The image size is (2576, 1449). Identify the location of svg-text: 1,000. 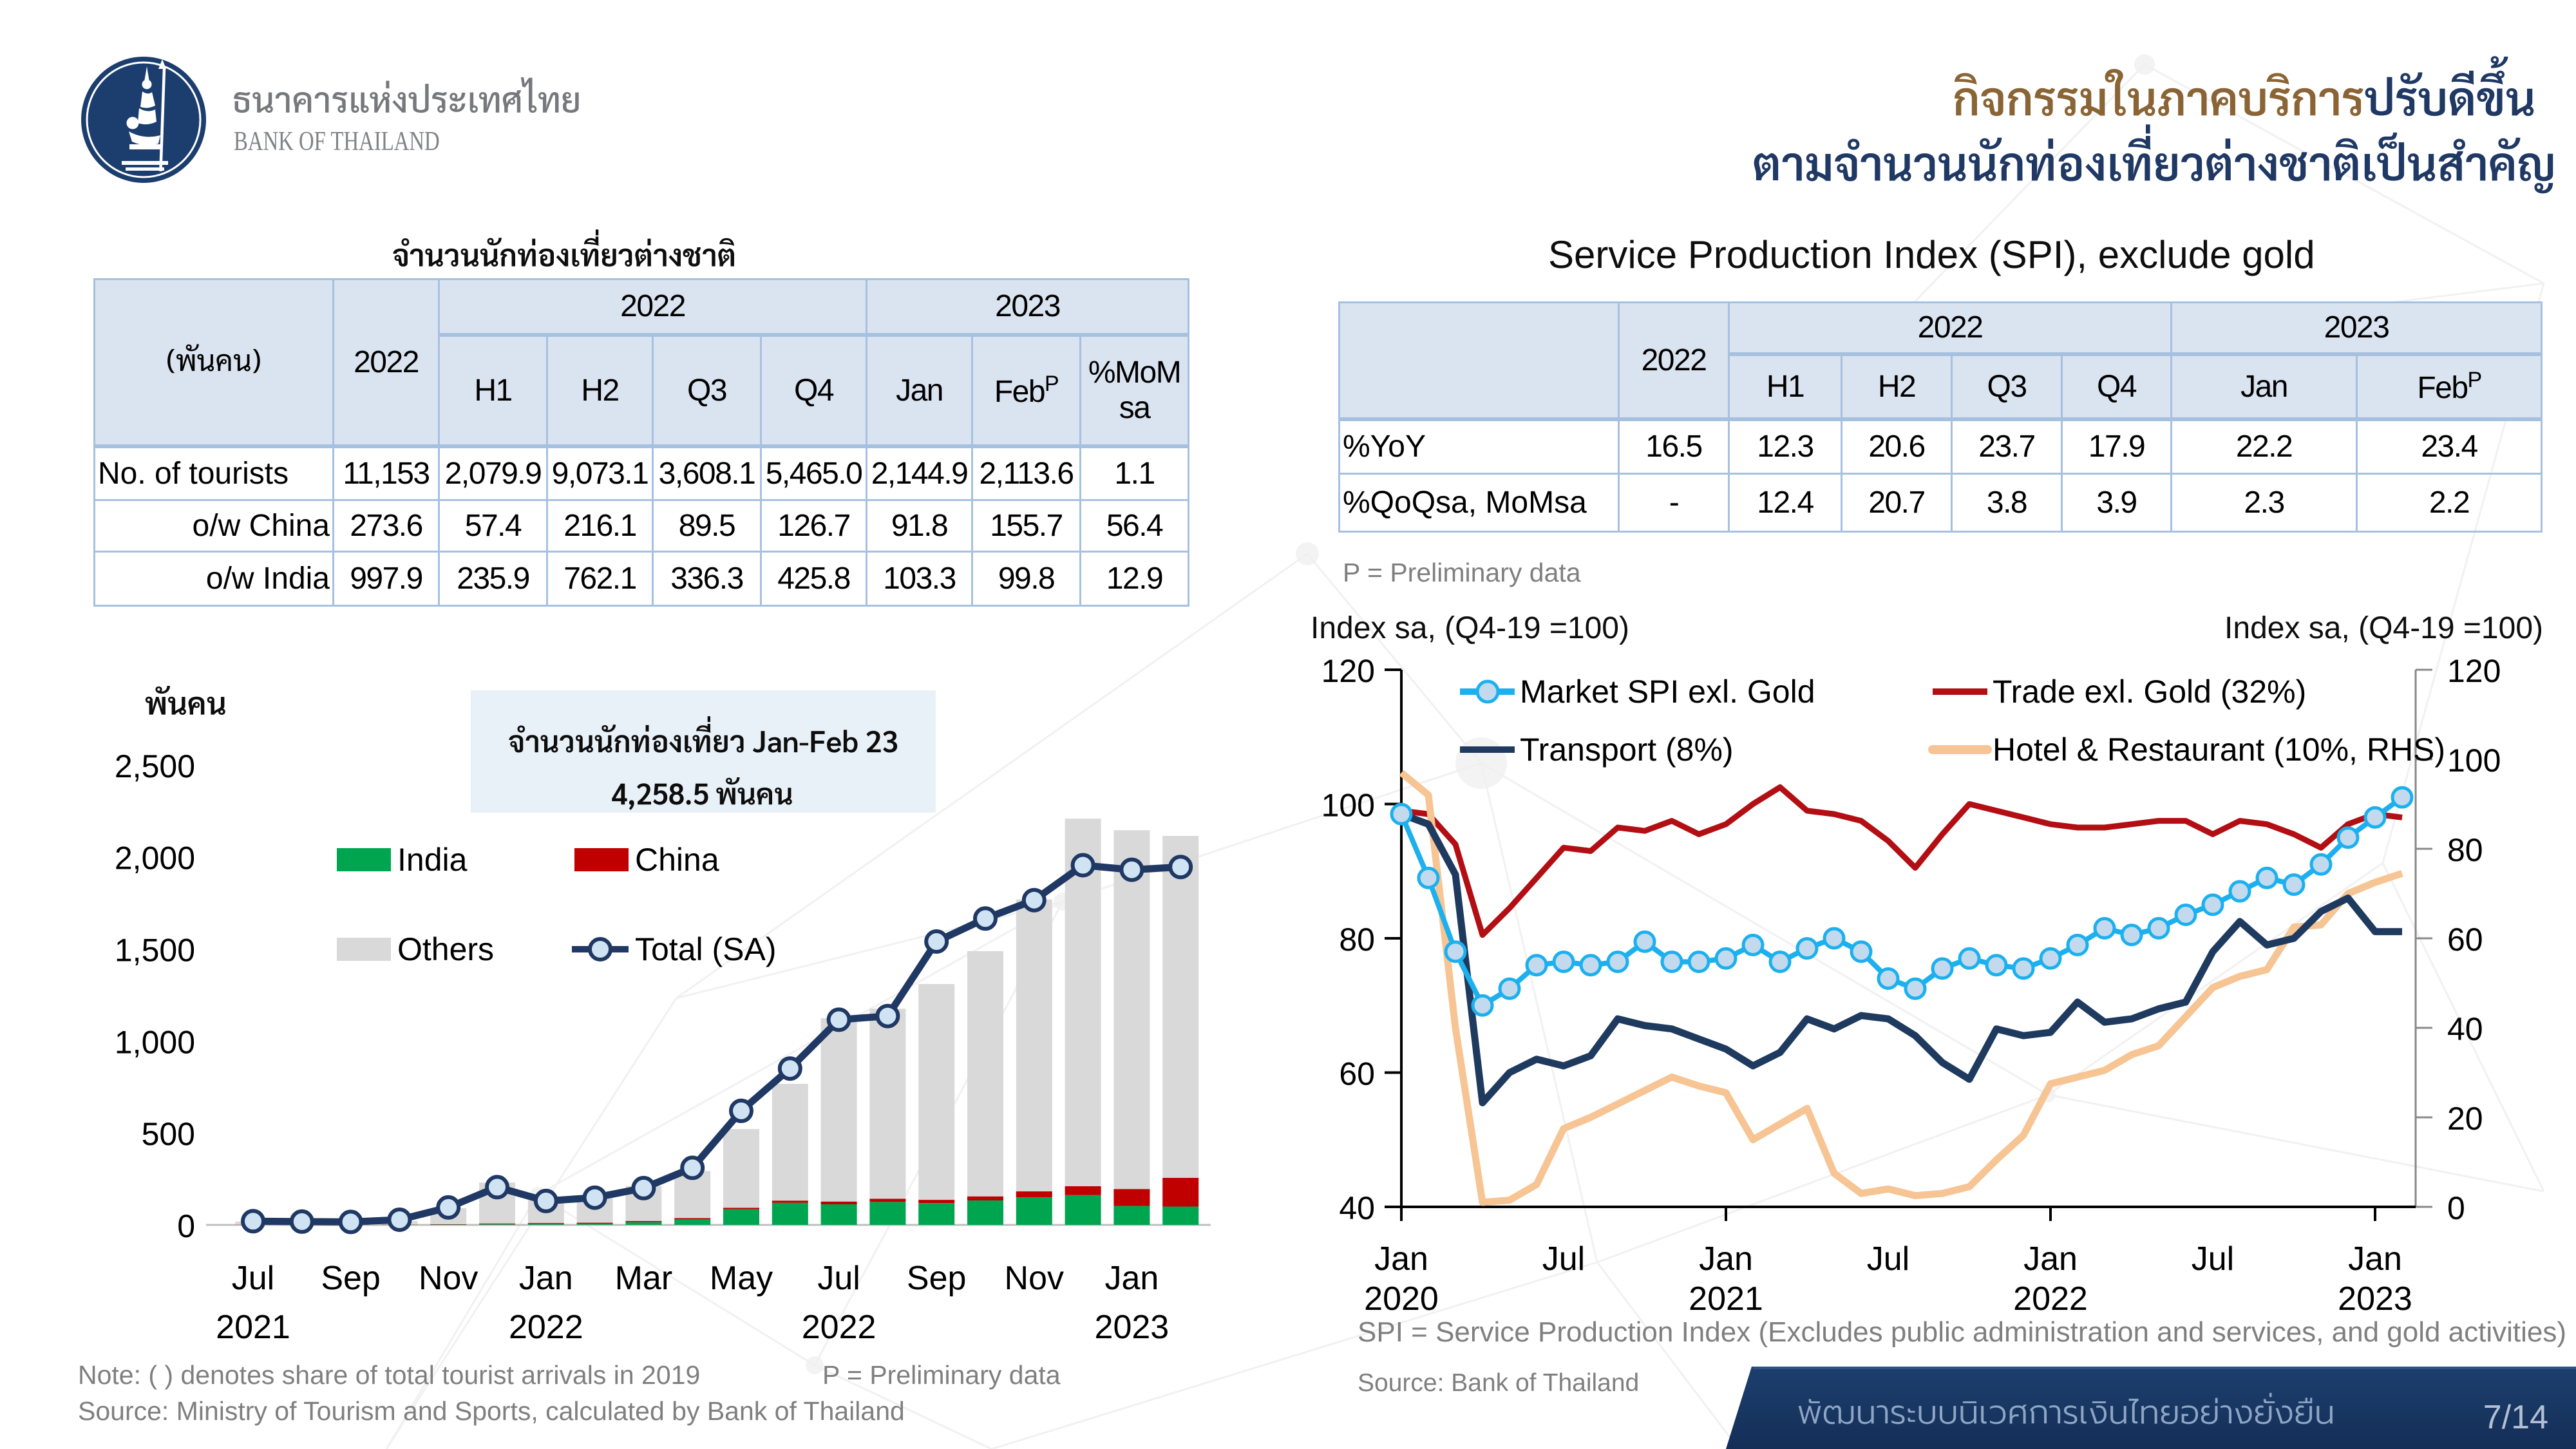
(155, 1042).